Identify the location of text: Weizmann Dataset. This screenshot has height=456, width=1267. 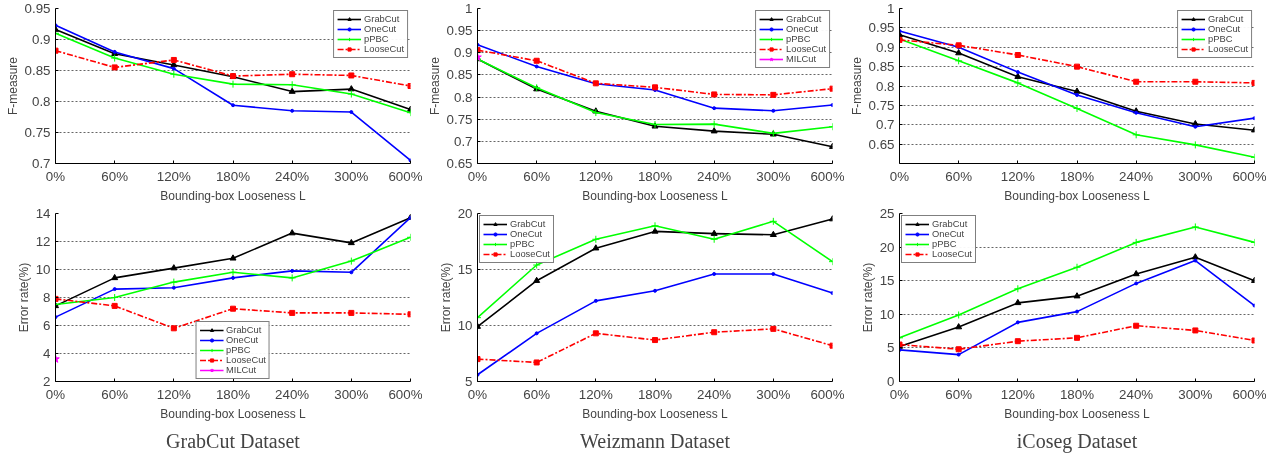
(655, 440).